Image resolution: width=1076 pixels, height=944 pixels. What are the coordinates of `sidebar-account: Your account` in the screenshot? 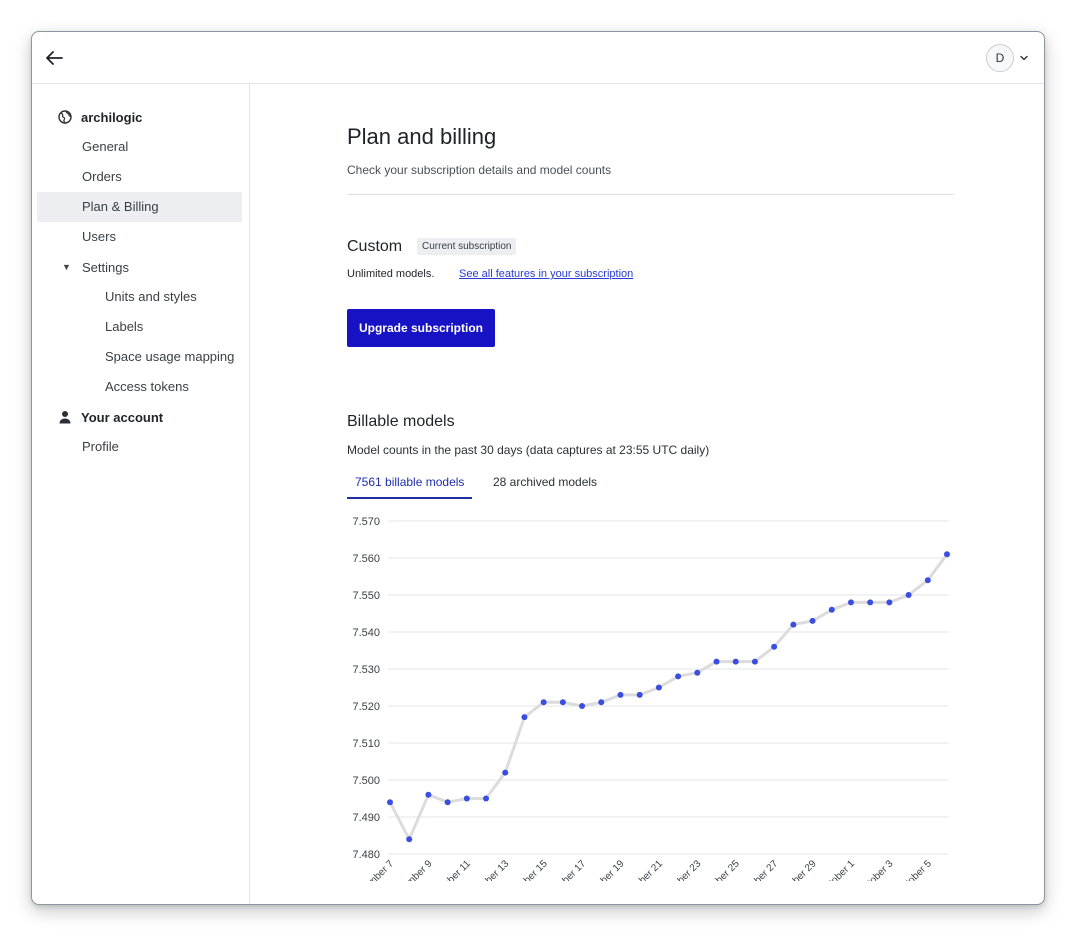 It's located at (140, 417).